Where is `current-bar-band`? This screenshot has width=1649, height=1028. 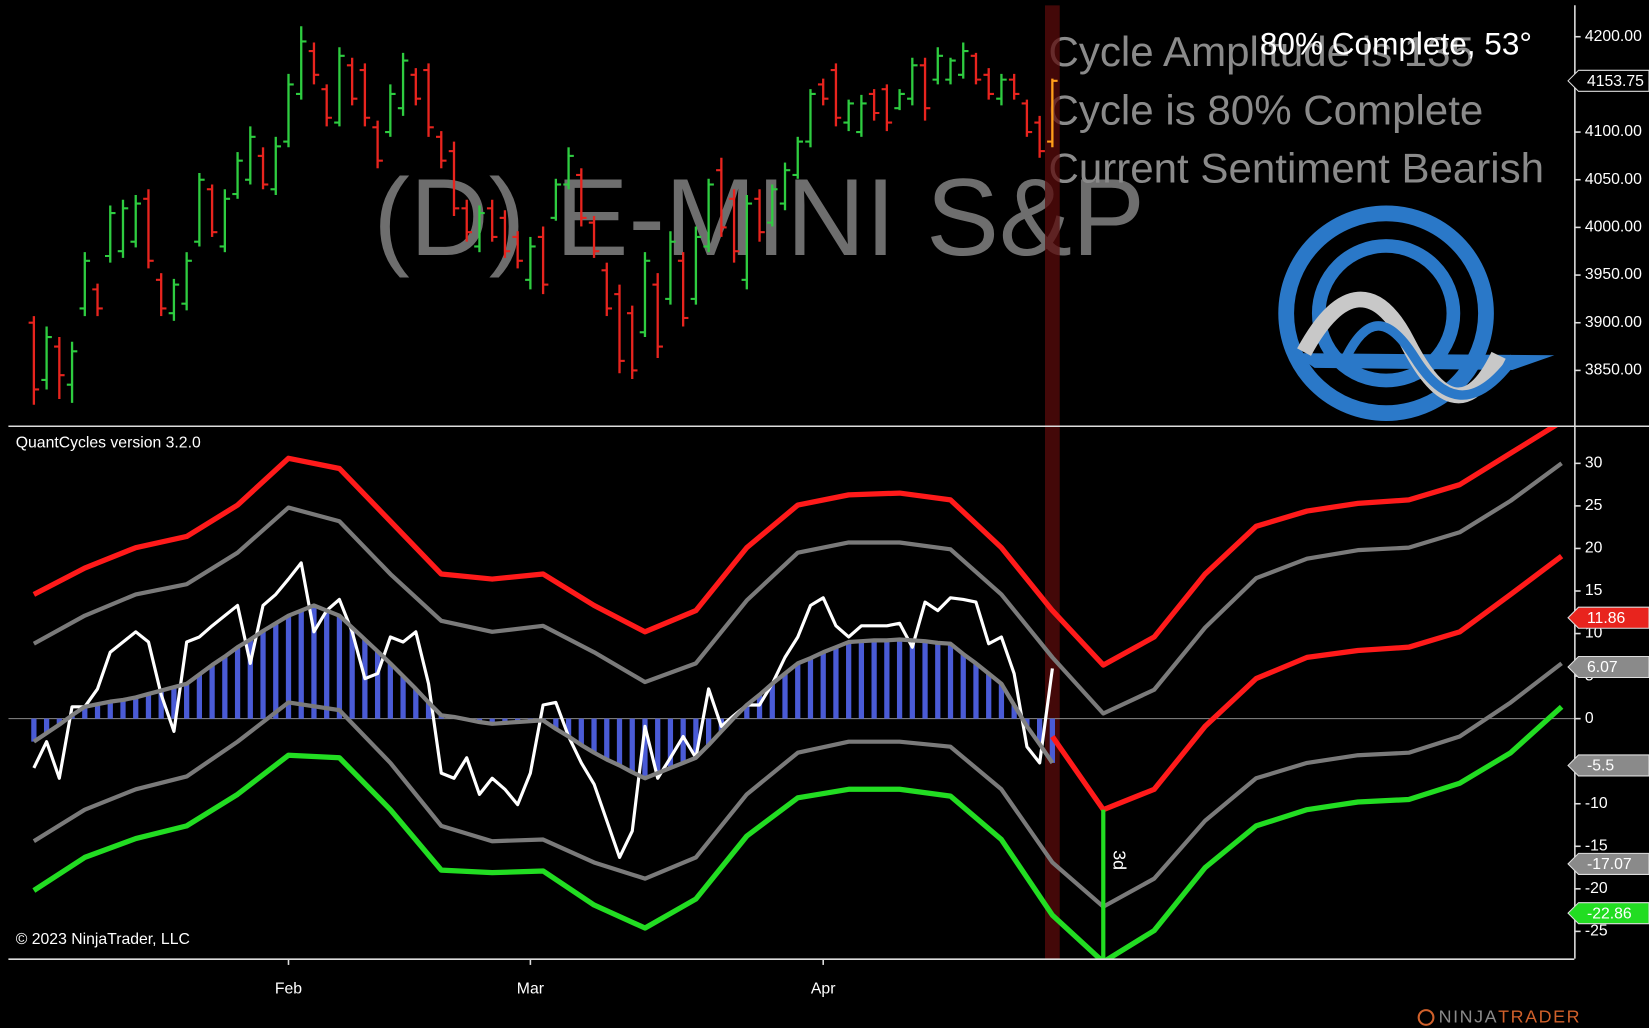
current-bar-band is located at coordinates (1052, 692).